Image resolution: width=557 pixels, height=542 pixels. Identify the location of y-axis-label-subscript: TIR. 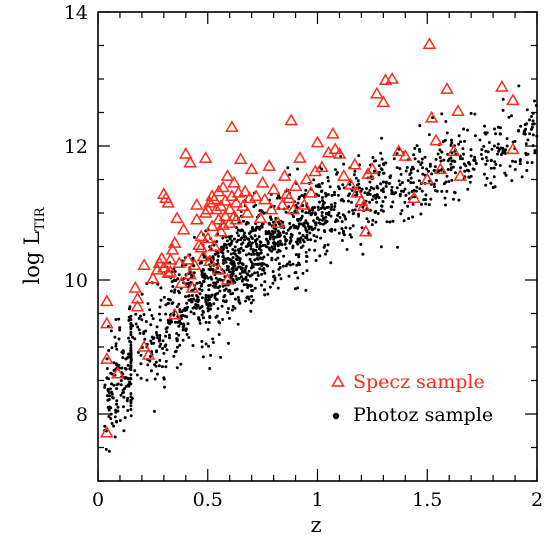
(40, 218).